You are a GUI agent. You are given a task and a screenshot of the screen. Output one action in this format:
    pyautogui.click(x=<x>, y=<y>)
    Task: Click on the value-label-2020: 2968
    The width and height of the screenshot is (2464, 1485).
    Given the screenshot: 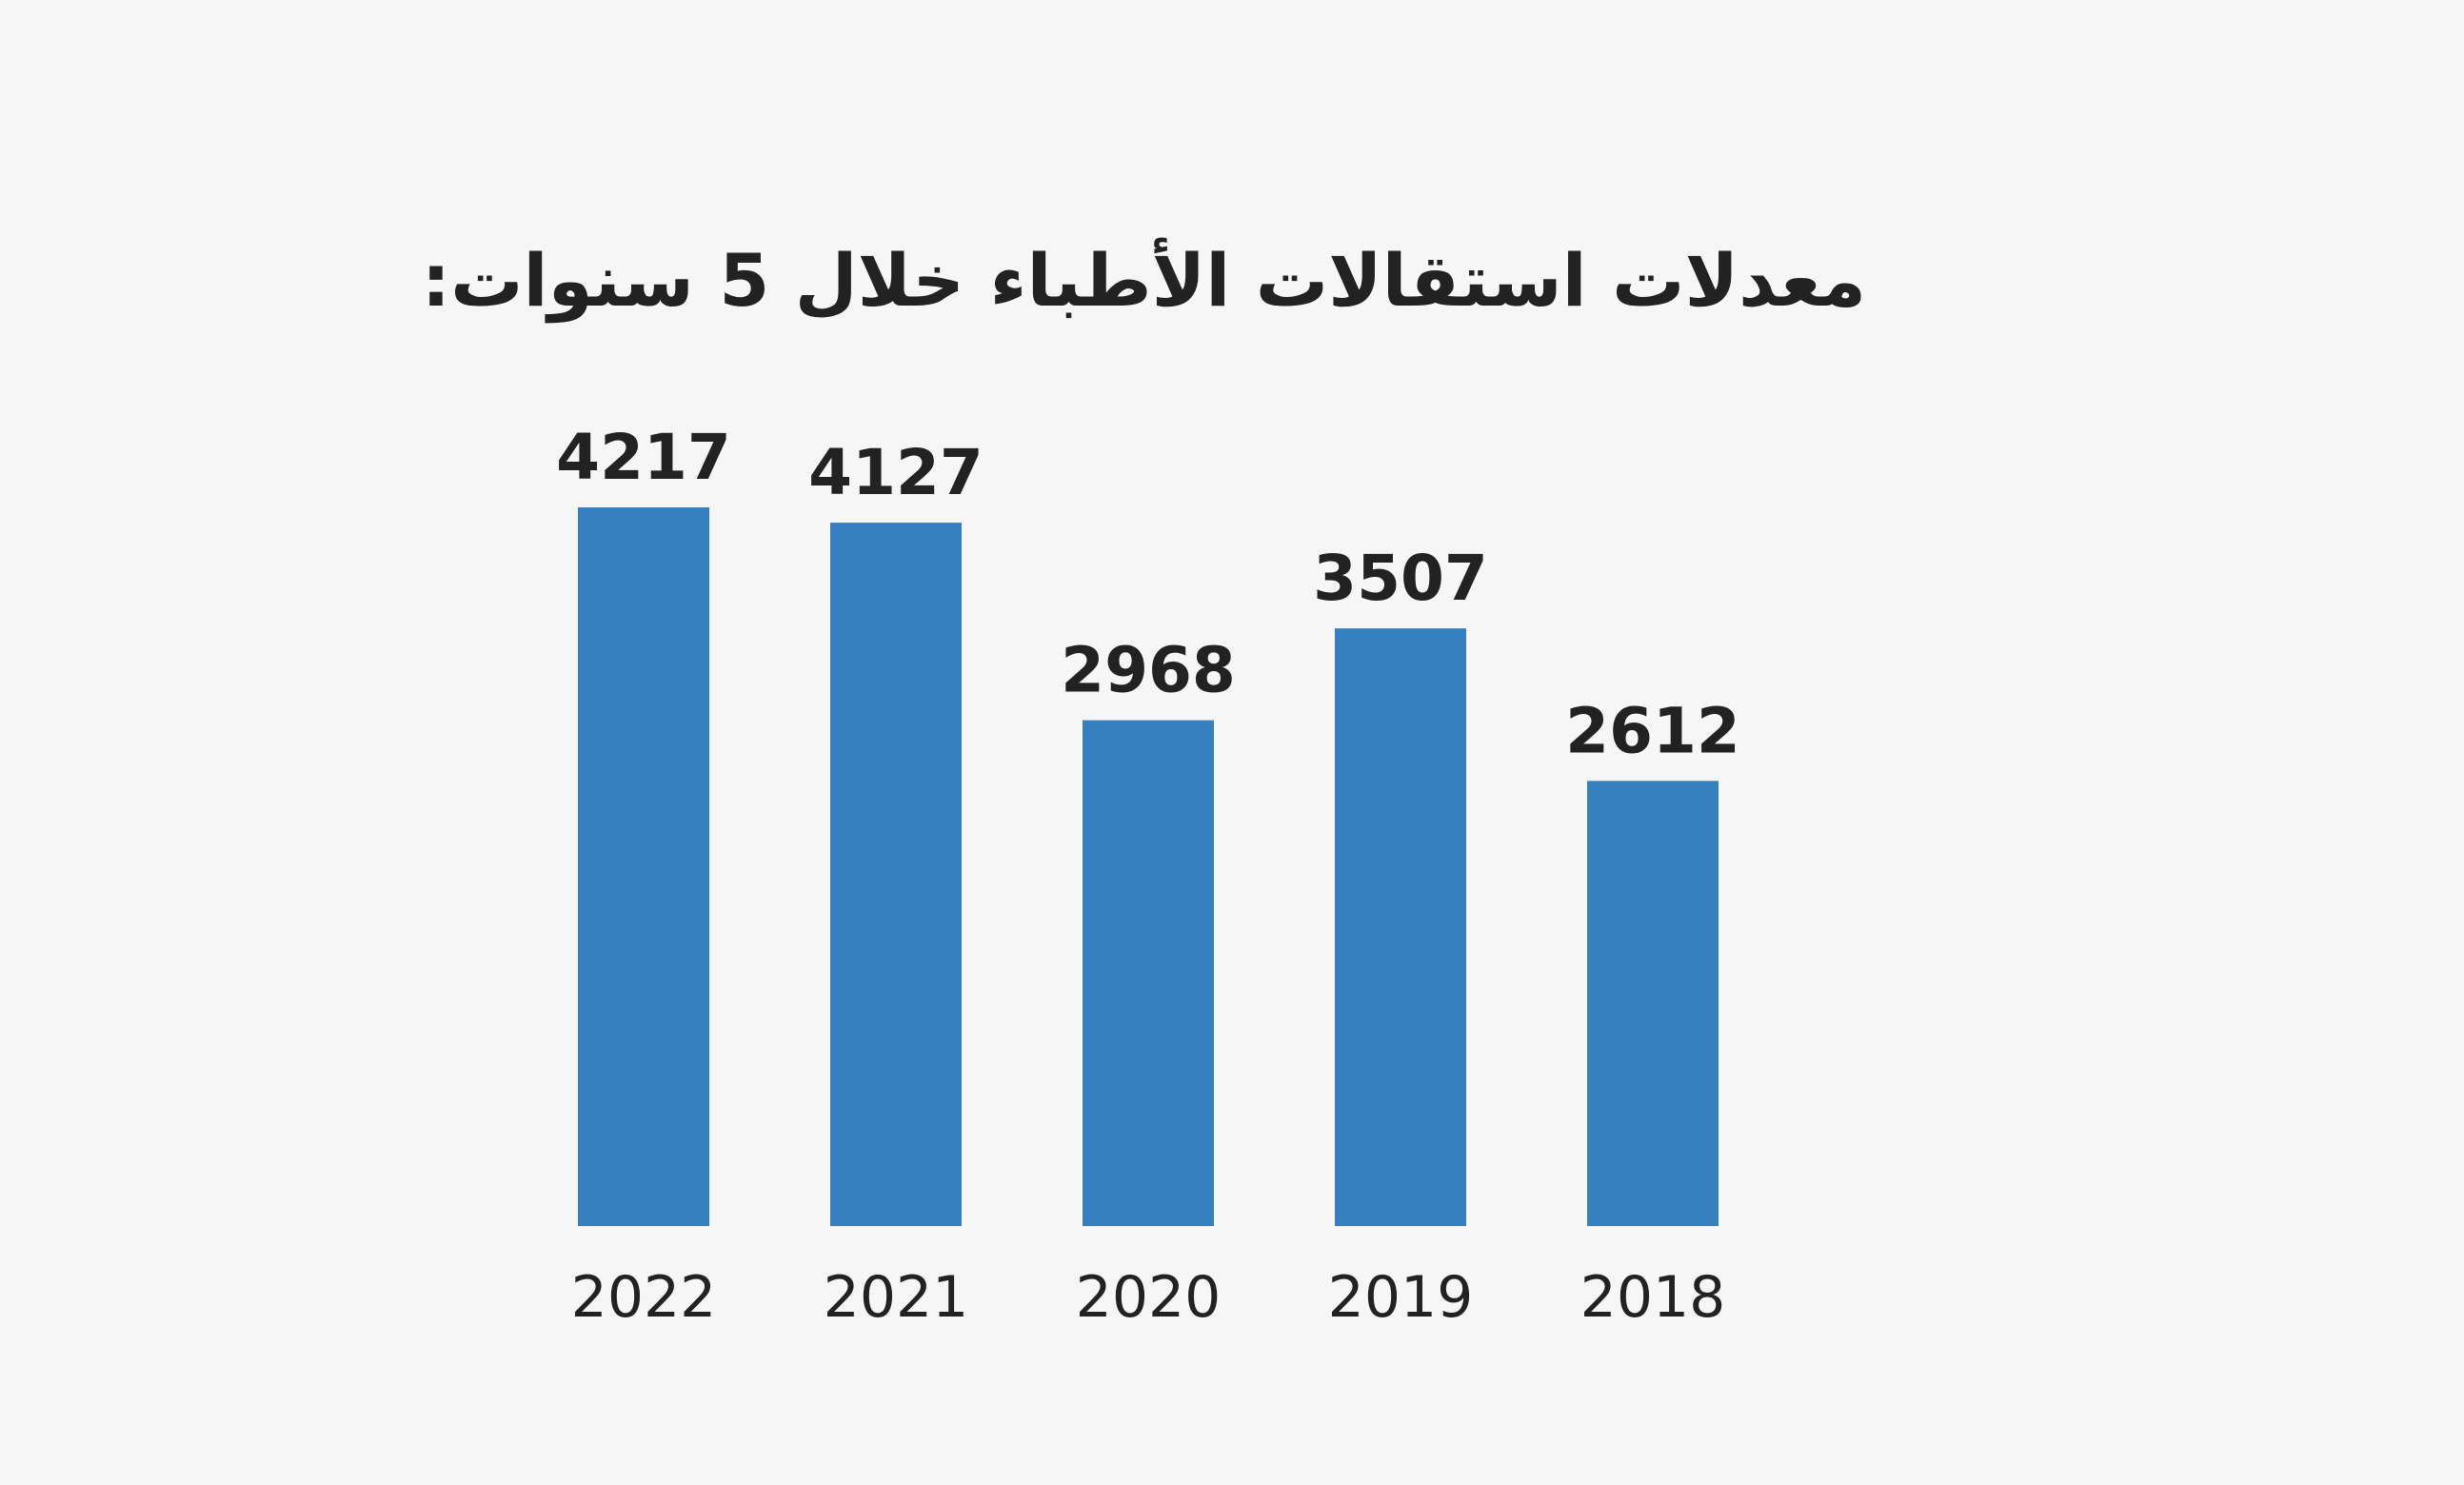 What is the action you would take?
    pyautogui.click(x=1148, y=671)
    